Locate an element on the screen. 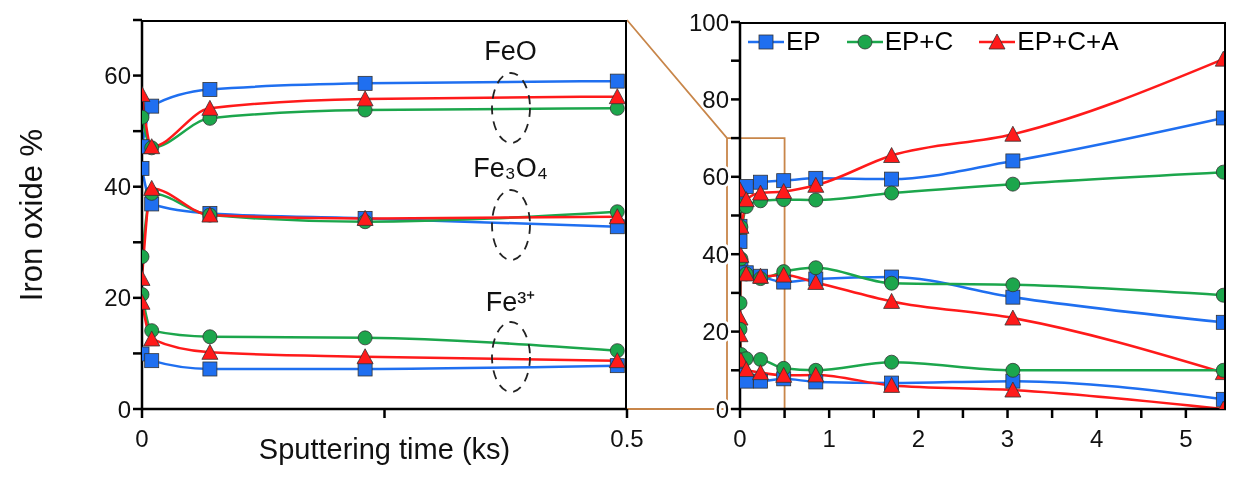  x-axis-title: Sputtering time (ks) is located at coordinates (384, 449).